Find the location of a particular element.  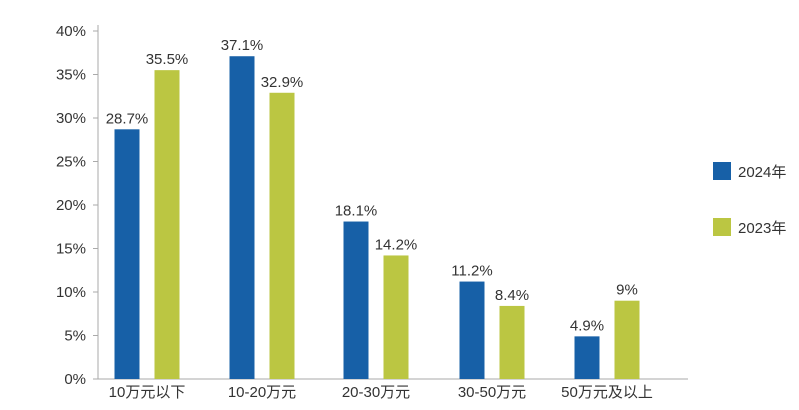

legend-label-2023: 2023年 is located at coordinates (762, 228).